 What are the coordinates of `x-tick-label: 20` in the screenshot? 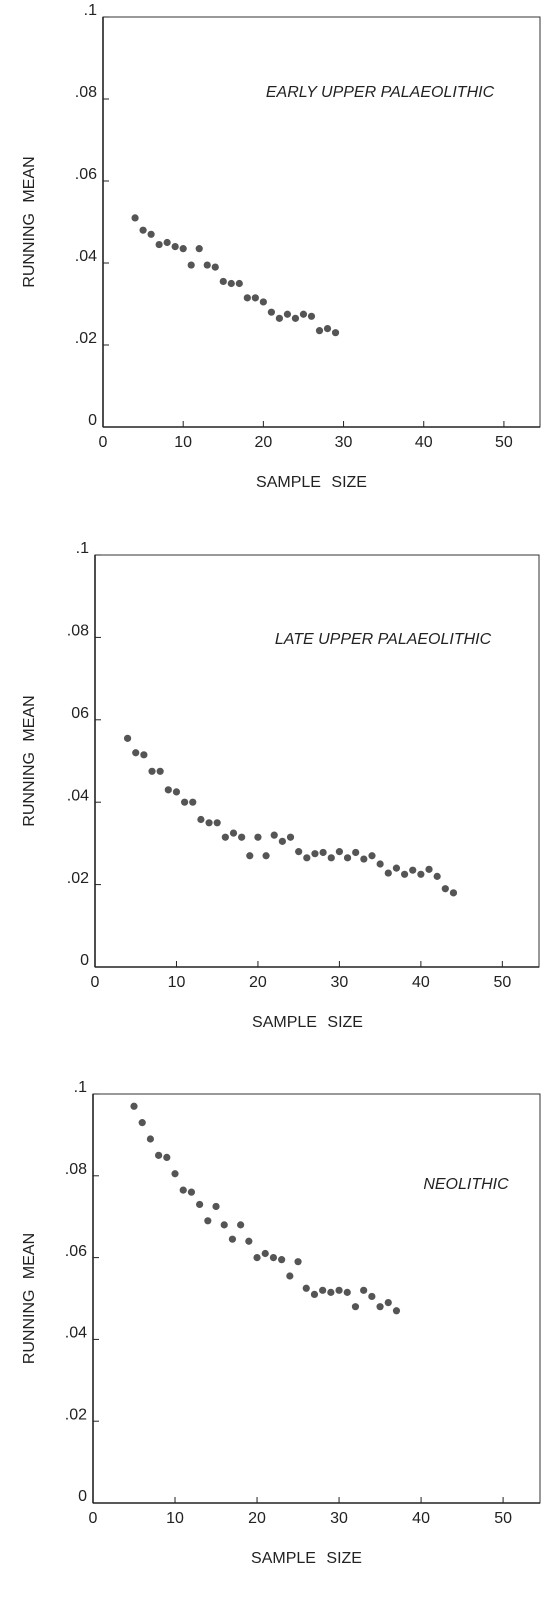 It's located at (258, 982).